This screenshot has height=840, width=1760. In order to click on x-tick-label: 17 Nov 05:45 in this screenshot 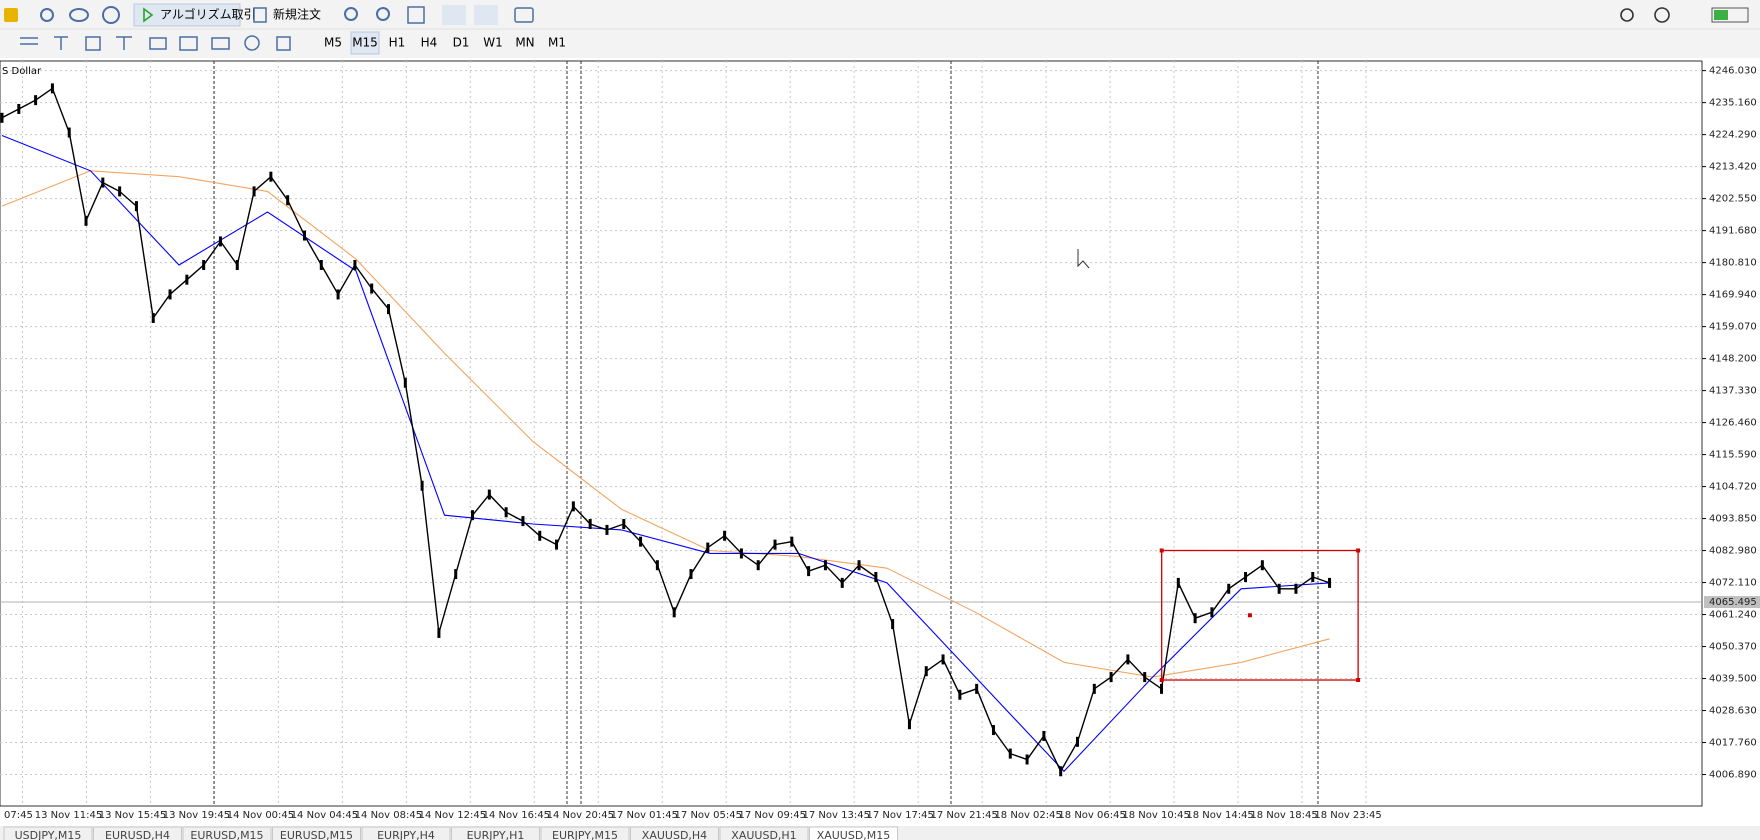, I will do `click(708, 815)`.